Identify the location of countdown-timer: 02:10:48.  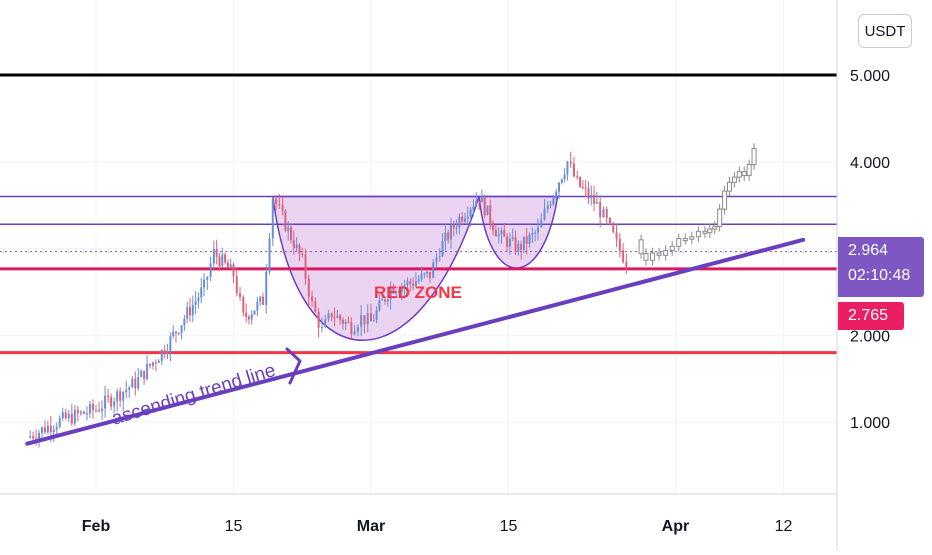
(879, 275).